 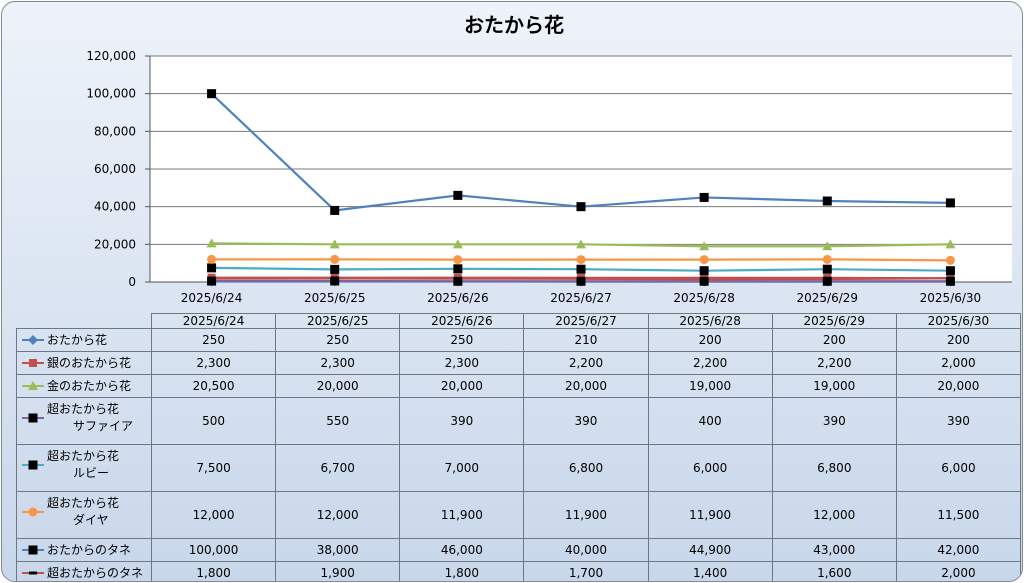 I want to click on table-column-header: 2025/6/30, so click(x=958, y=321).